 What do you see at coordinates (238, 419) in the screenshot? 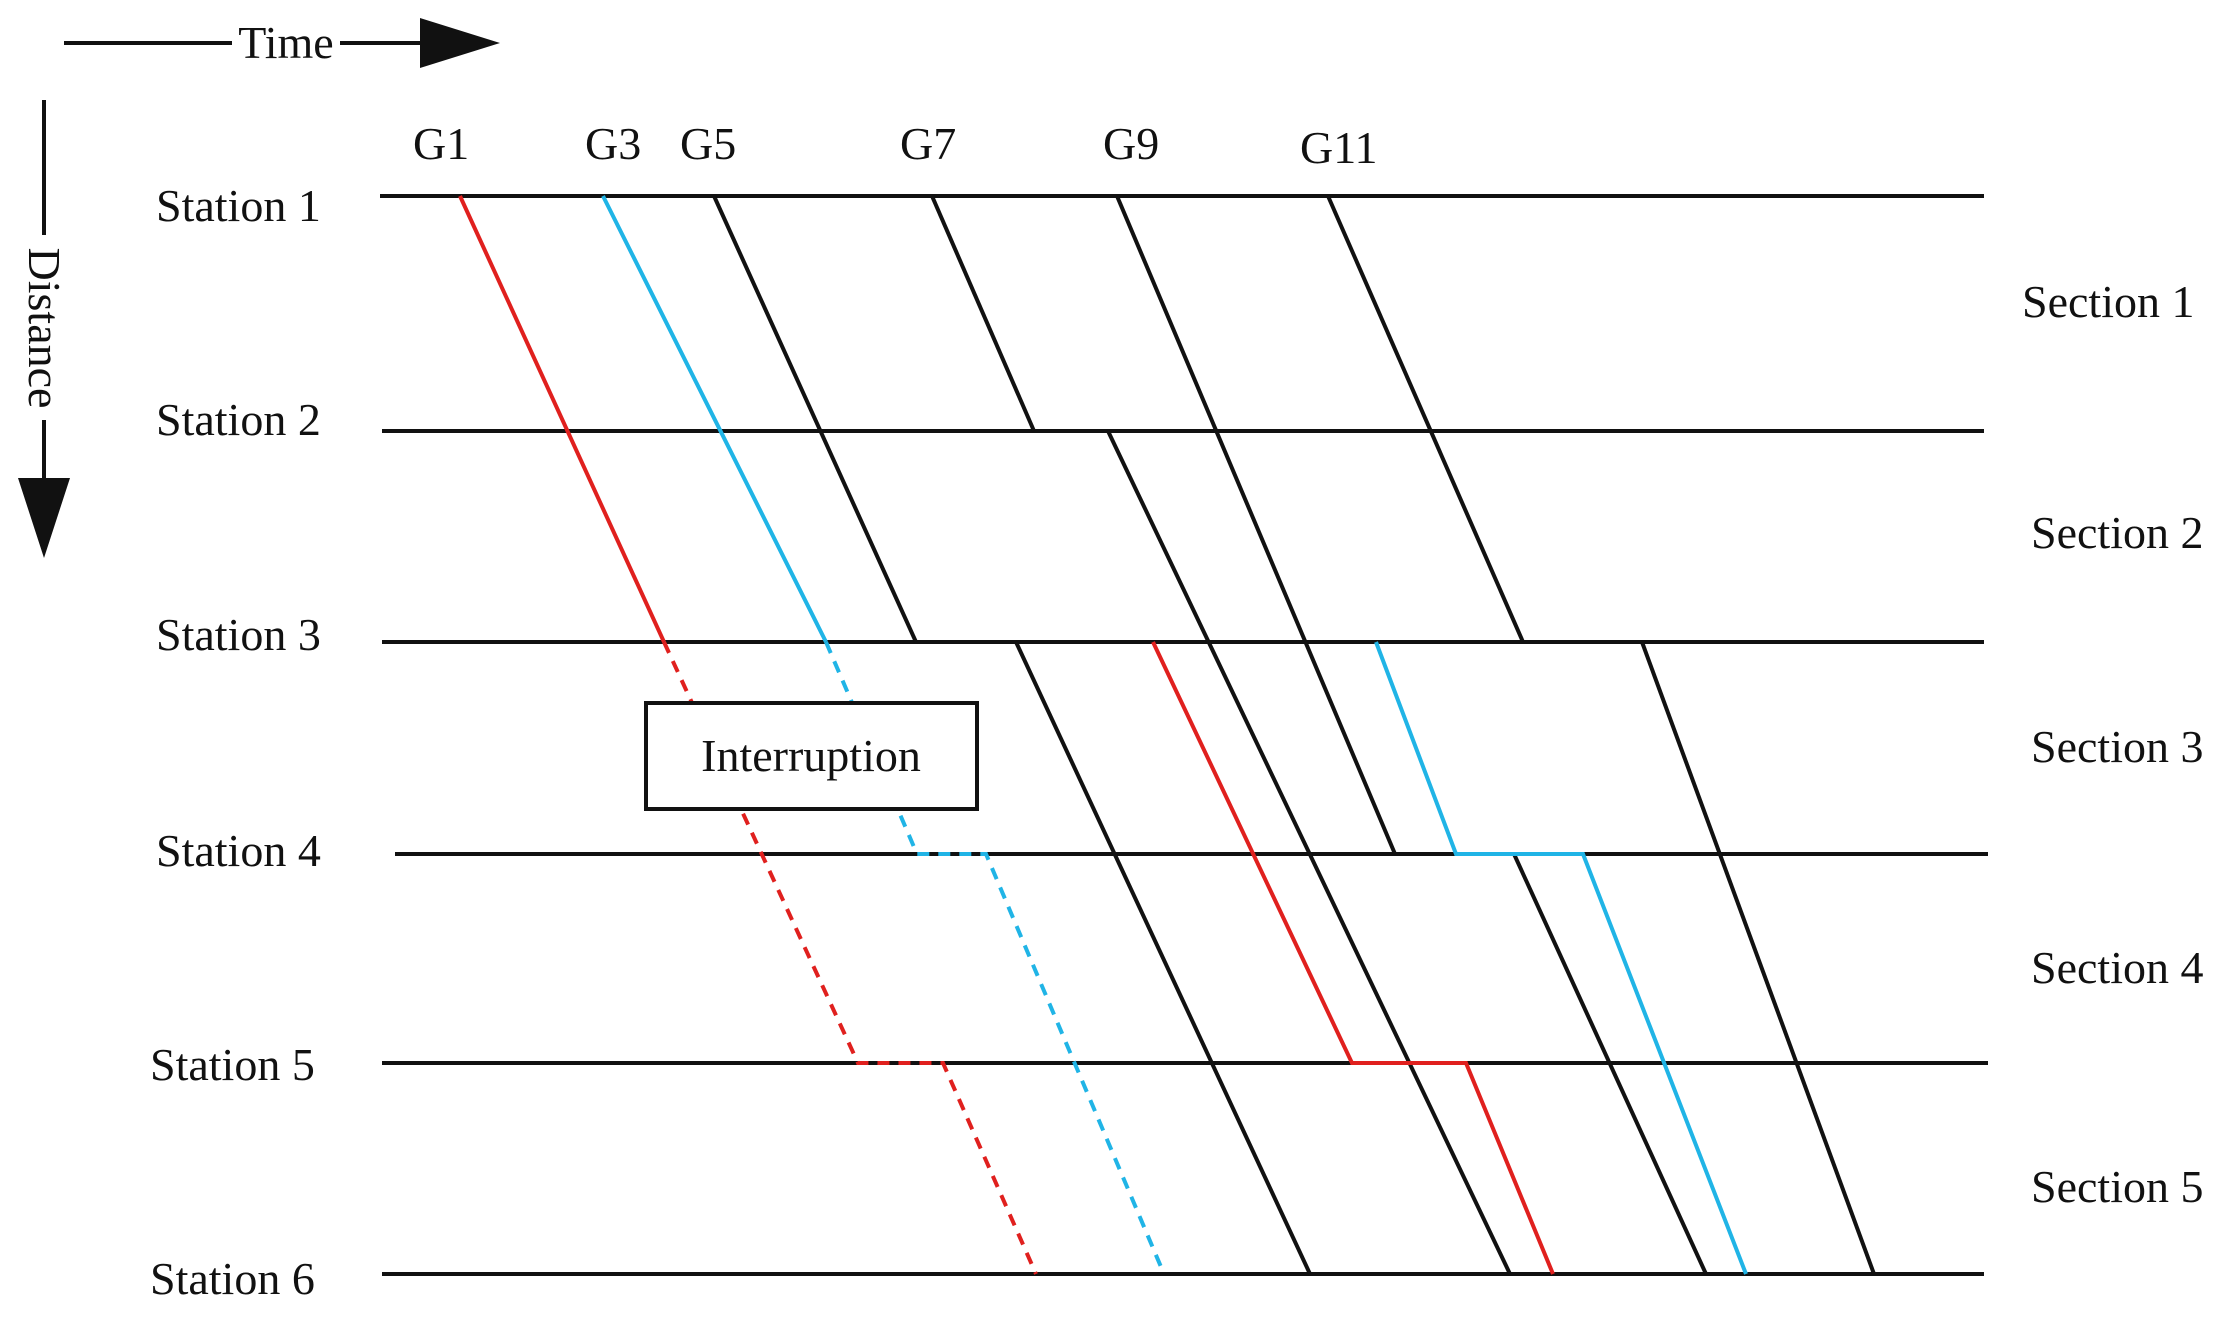
I see `station-2-label: Station 2` at bounding box center [238, 419].